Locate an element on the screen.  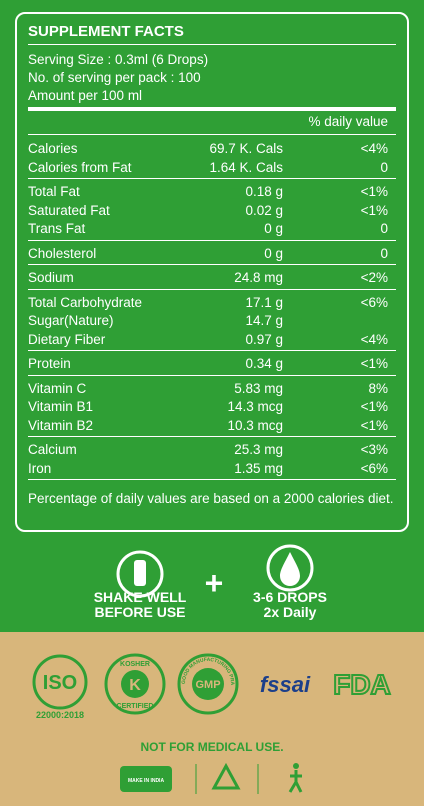
nutrient-amount: 0.02 g is located at coordinates (264, 210).